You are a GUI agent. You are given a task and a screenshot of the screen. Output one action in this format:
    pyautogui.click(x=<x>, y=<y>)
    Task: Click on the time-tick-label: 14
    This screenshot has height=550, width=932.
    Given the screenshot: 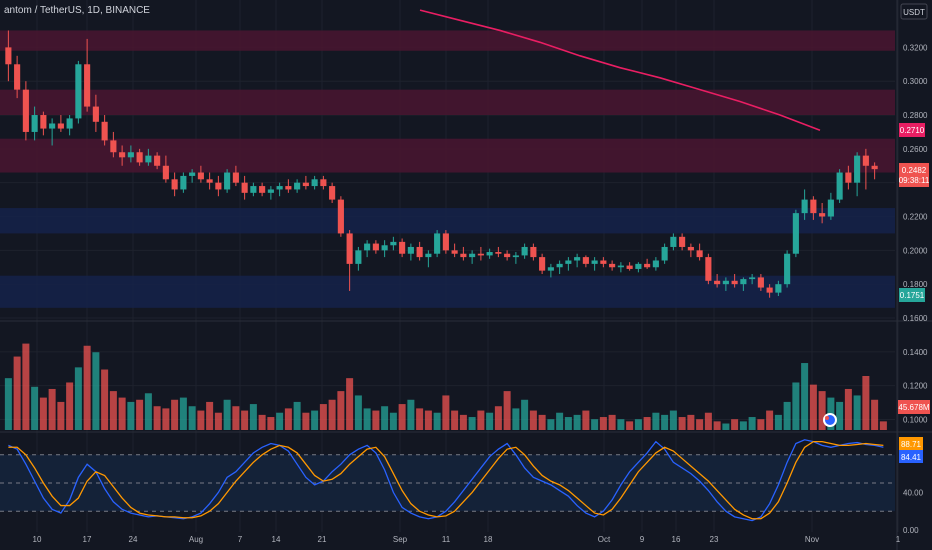 What is the action you would take?
    pyautogui.click(x=276, y=539)
    